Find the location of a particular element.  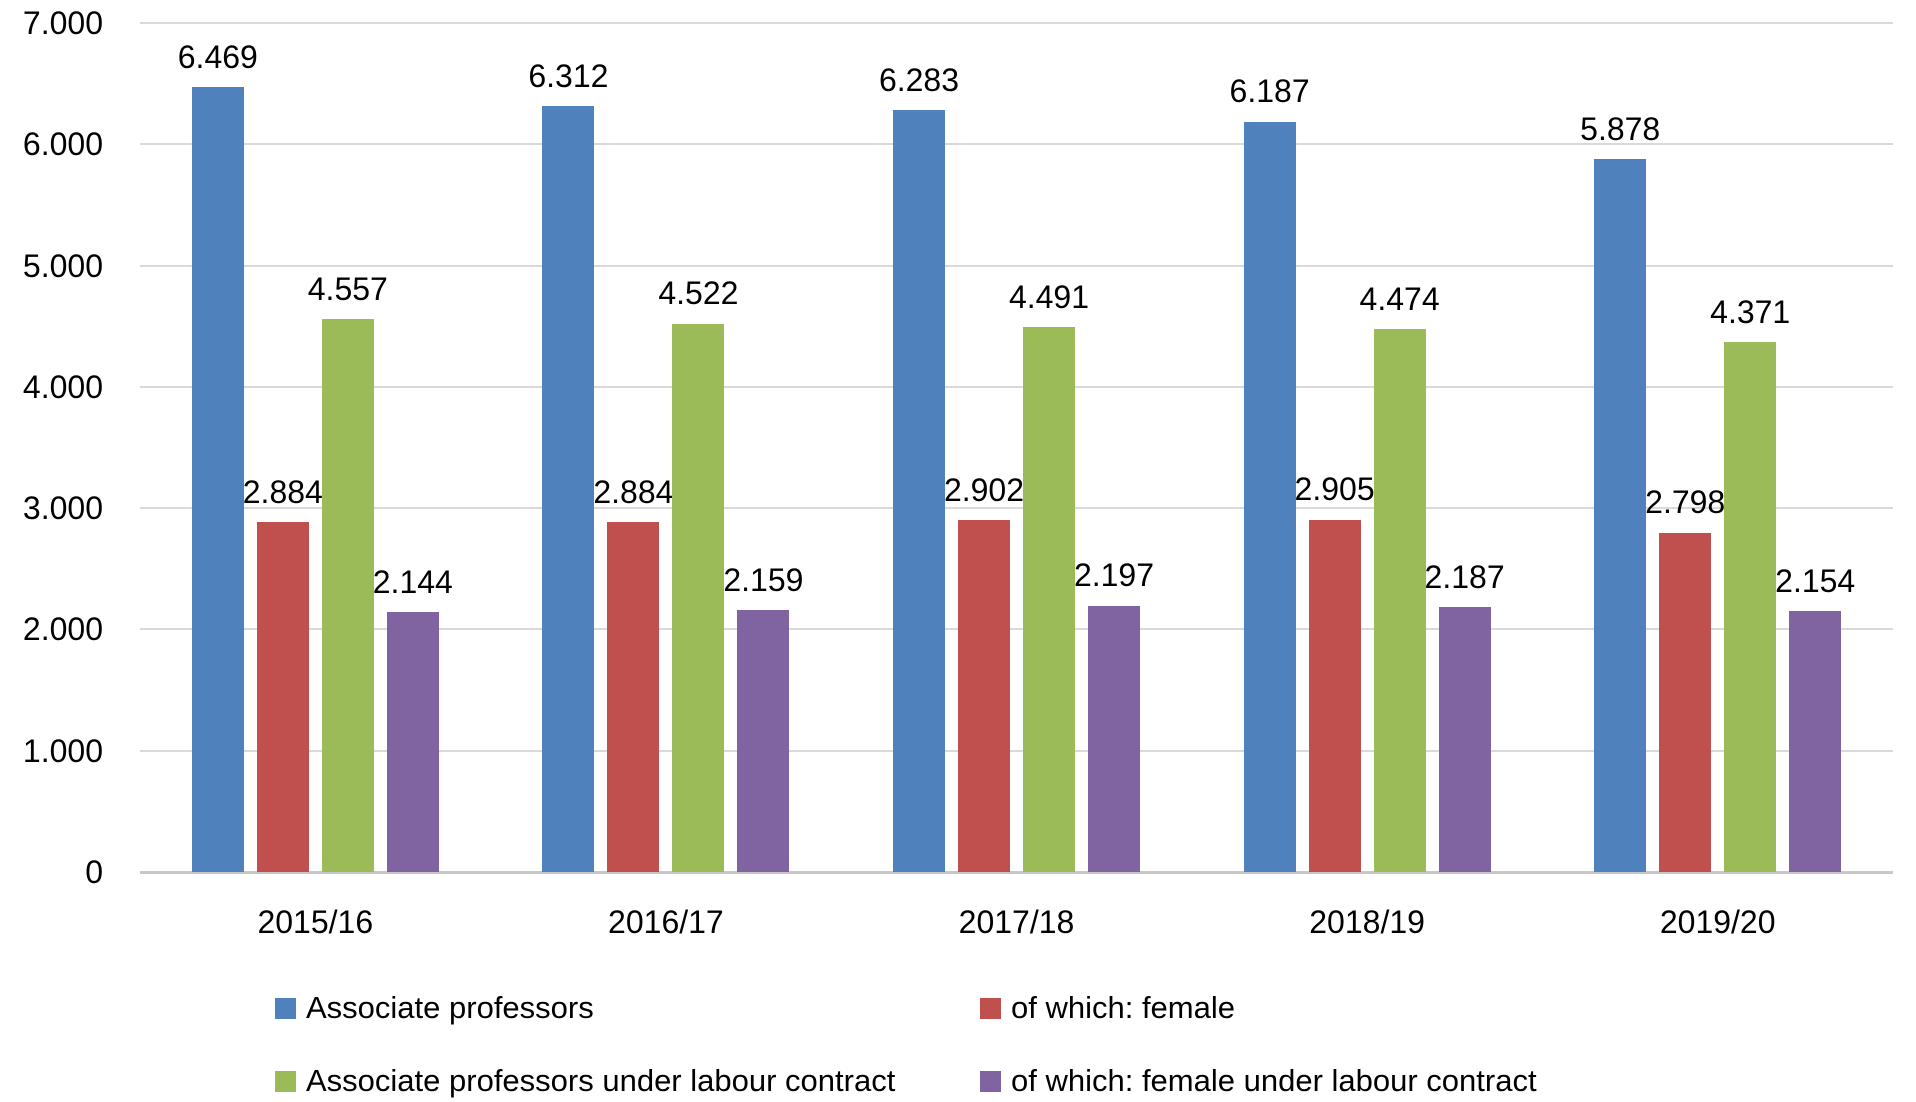

legend-item-of-which-female-under-labour-contract: of which: female under labour contract is located at coordinates (1258, 1081).